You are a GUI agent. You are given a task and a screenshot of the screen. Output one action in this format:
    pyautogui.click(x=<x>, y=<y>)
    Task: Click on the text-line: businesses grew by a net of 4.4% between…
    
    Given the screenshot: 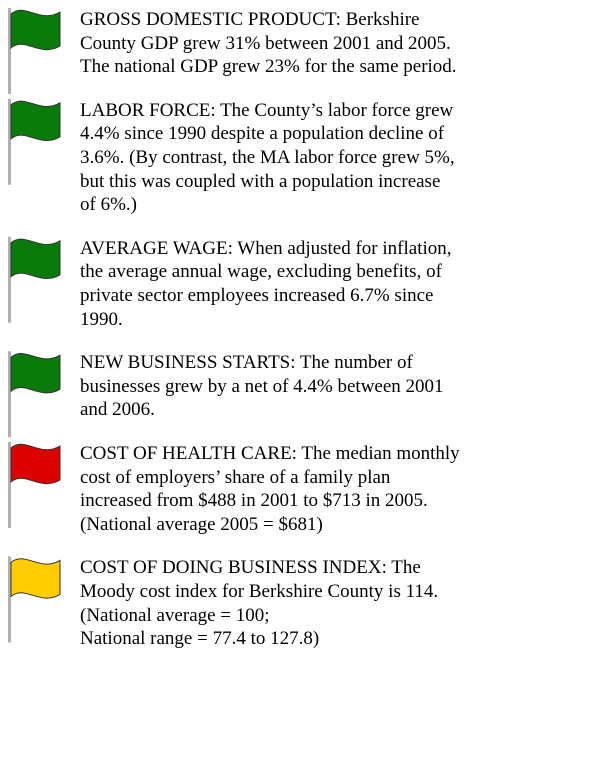 What is the action you would take?
    pyautogui.click(x=262, y=386)
    